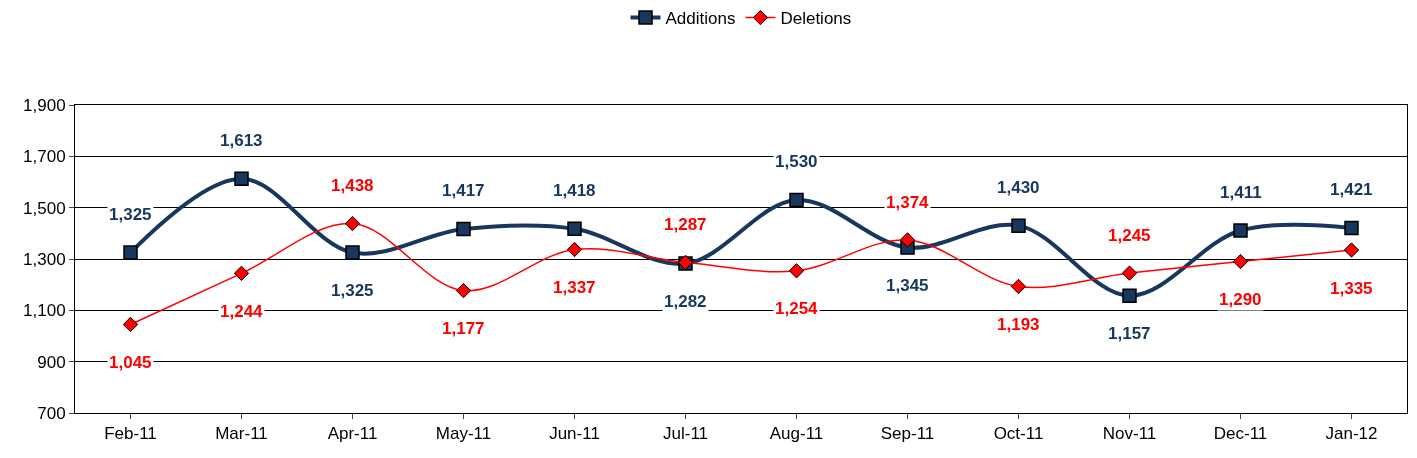  I want to click on data-label: 1,613, so click(241, 140).